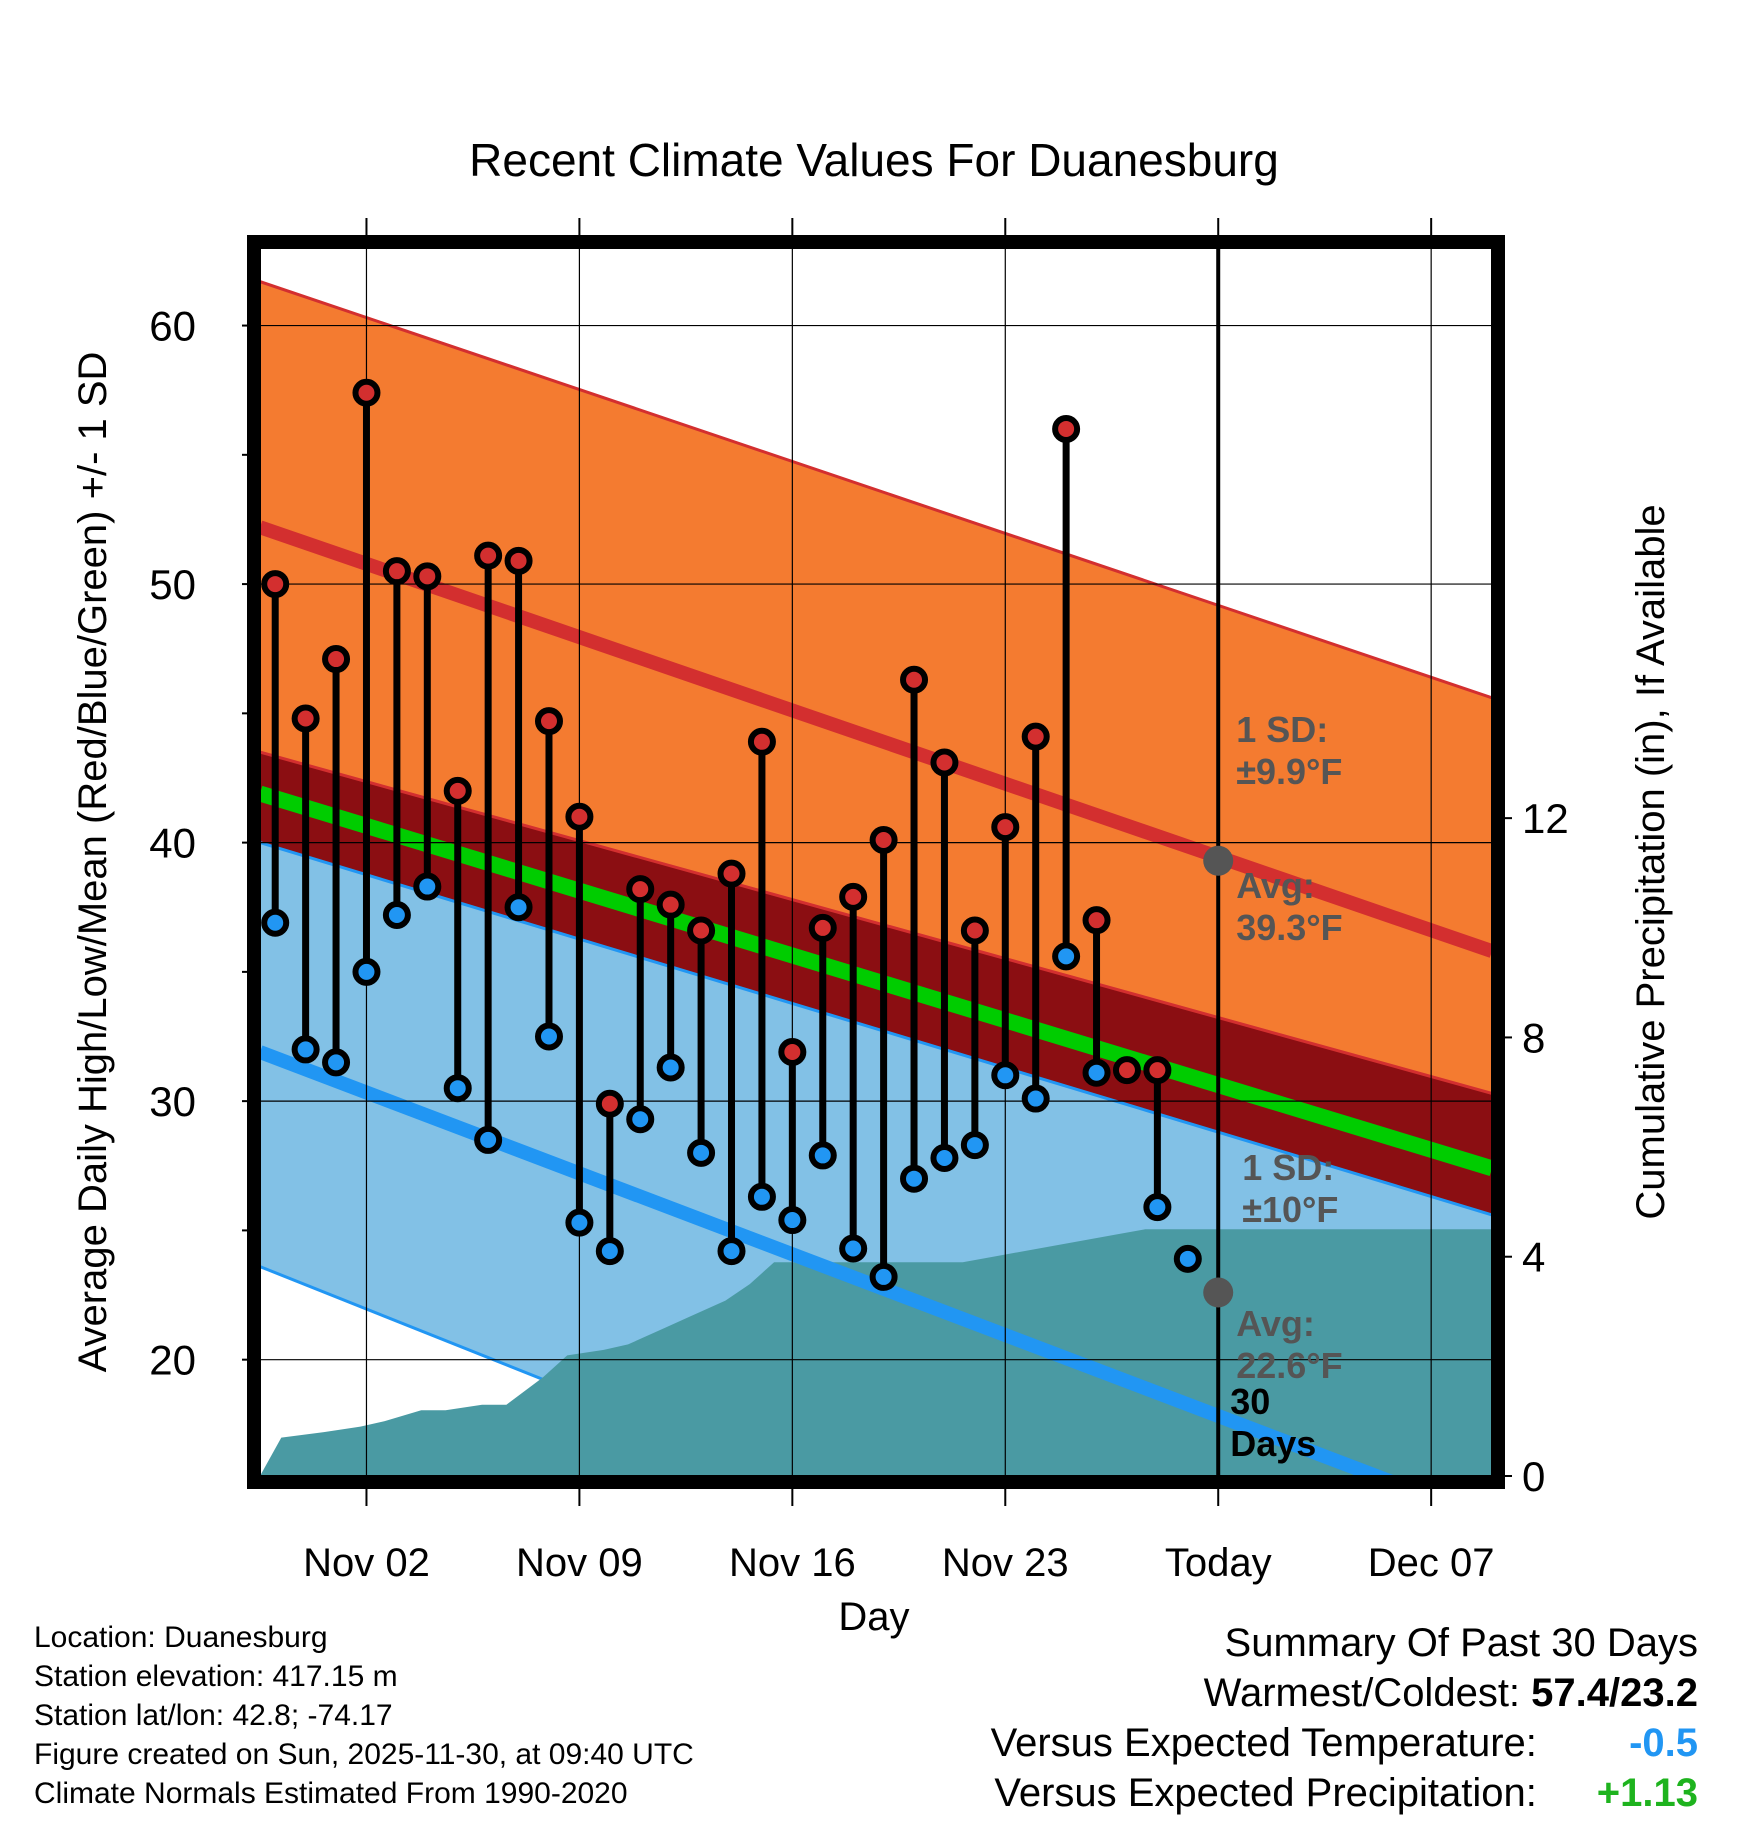  I want to click on summary-temp-row: Versus Expected Temperature: -0.5, so click(1344, 1743).